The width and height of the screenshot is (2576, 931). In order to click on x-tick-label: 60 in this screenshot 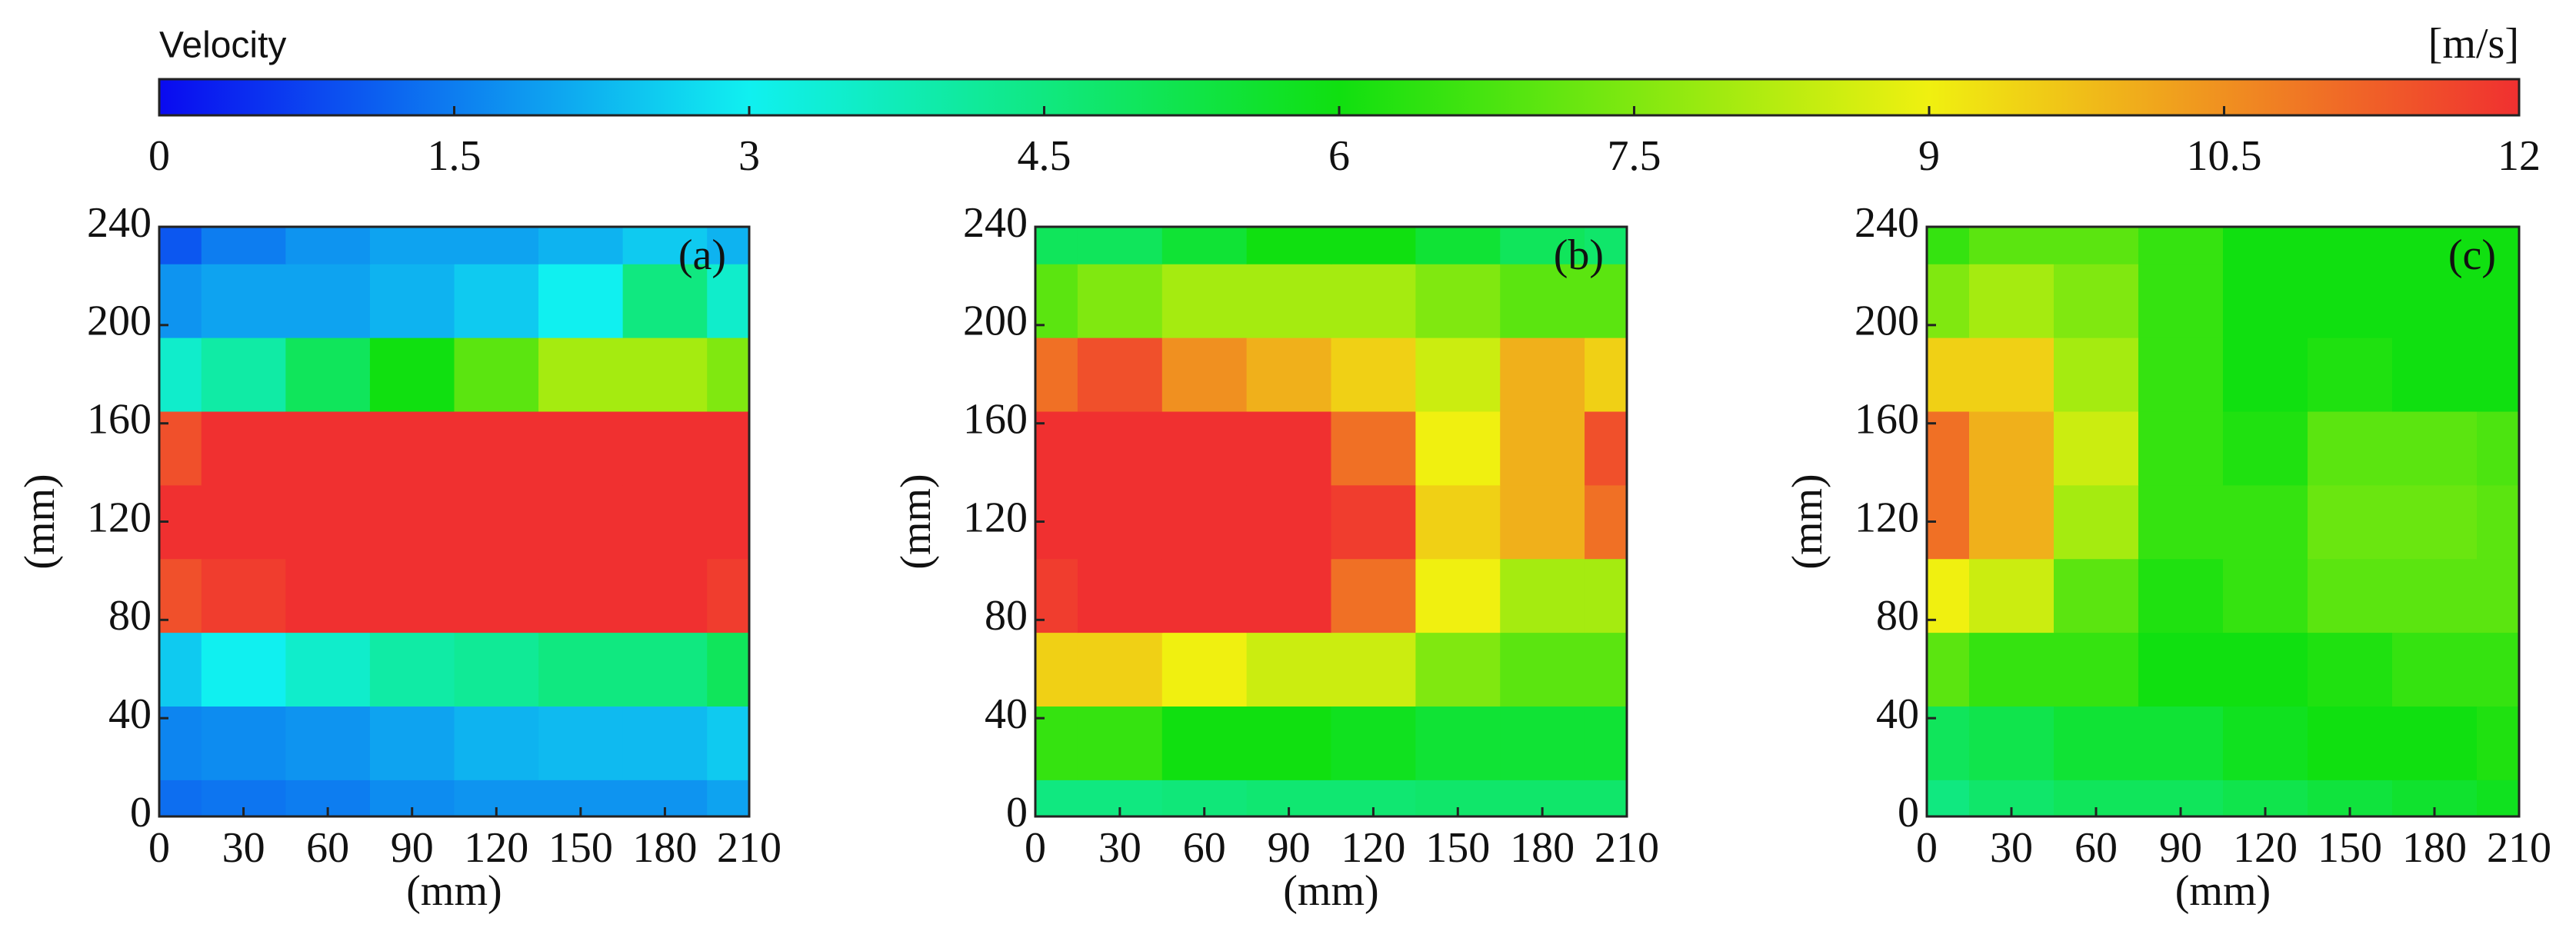, I will do `click(1204, 848)`.